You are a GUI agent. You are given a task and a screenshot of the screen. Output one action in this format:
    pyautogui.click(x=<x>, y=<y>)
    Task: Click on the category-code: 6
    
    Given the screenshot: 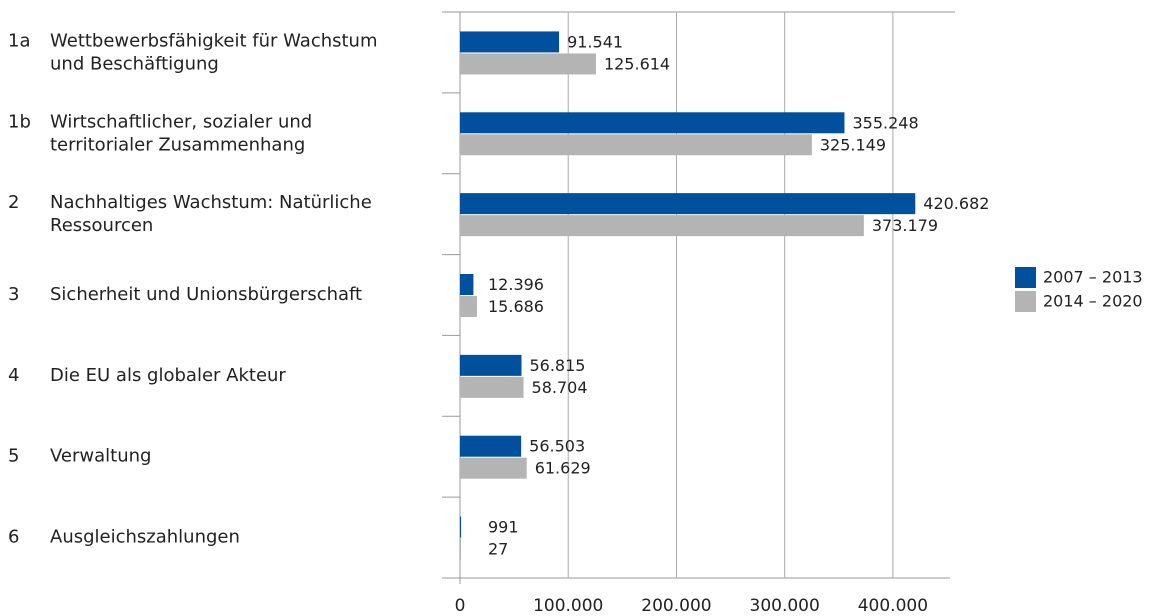 What is the action you would take?
    pyautogui.click(x=13, y=537)
    